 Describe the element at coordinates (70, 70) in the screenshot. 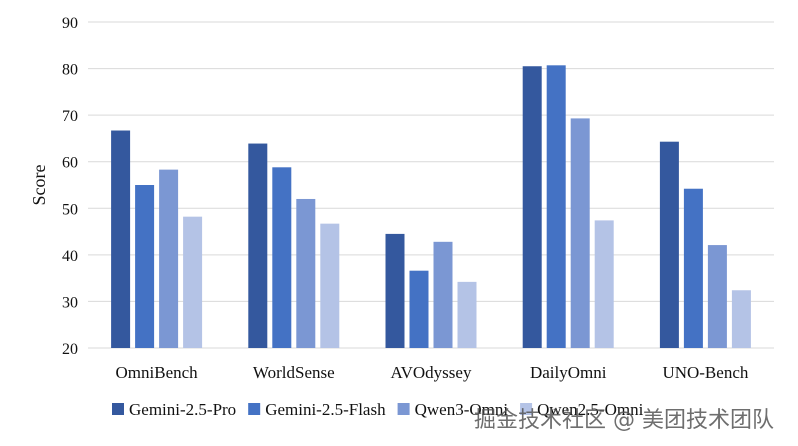

I see `y-tick-label: 80` at that location.